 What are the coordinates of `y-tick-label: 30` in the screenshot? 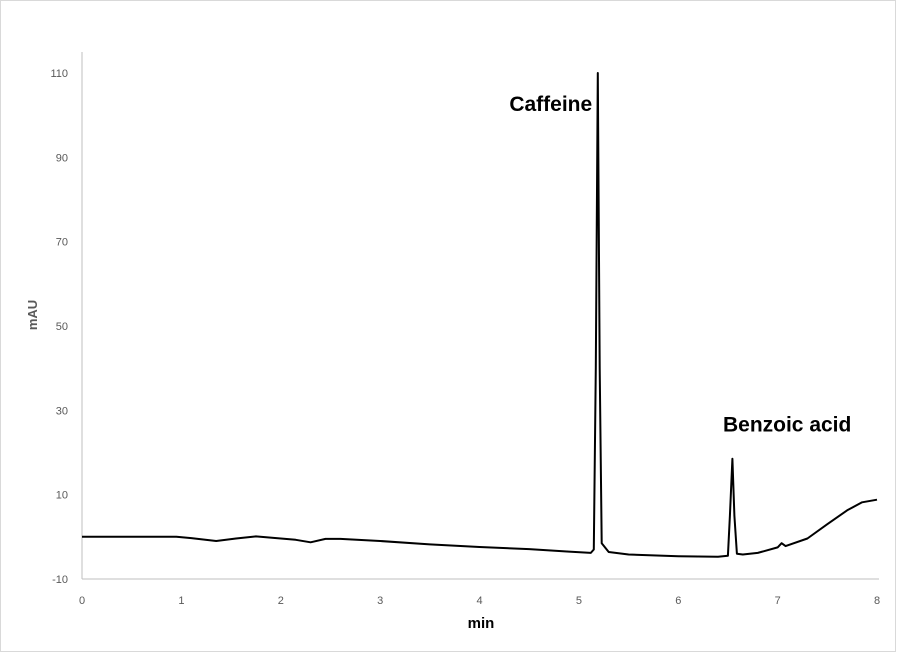 It's located at (62, 411).